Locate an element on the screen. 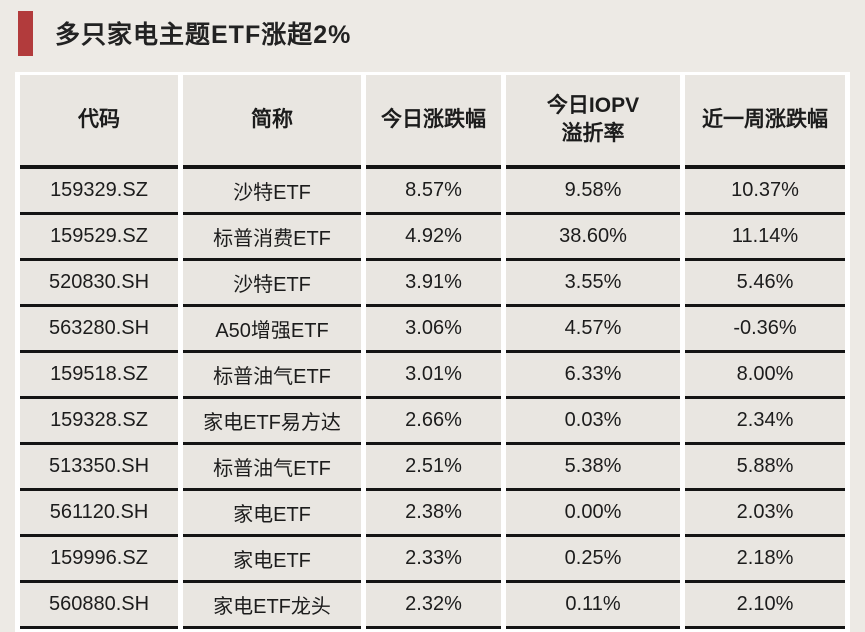 This screenshot has height=632, width=865. cell-iopv-premium: 4.57% is located at coordinates (593, 330).